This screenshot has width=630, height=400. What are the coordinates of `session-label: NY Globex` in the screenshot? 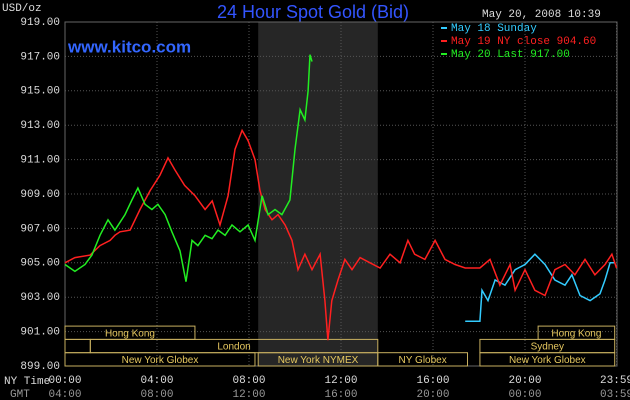 It's located at (423, 360).